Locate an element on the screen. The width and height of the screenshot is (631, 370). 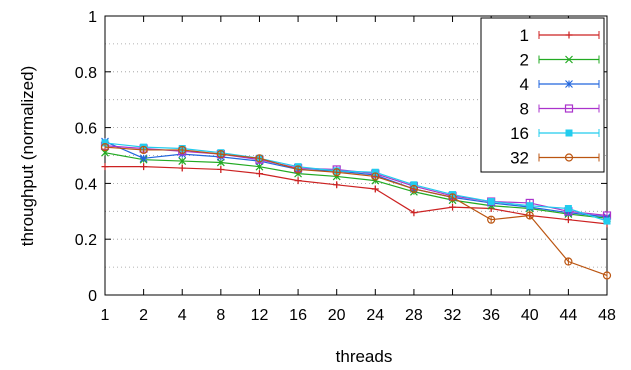
x-tick-label: 36 is located at coordinates (491, 315).